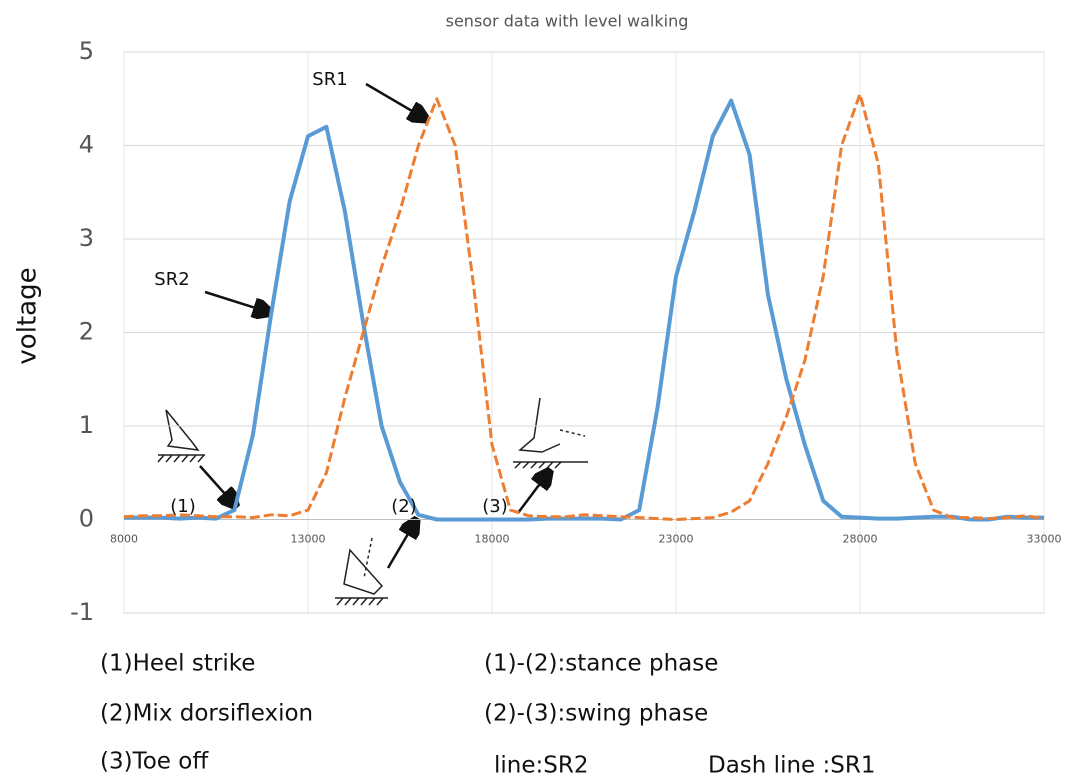 This screenshot has height=776, width=1071. Describe the element at coordinates (82, 612) in the screenshot. I see `y-tick-label: -1` at that location.